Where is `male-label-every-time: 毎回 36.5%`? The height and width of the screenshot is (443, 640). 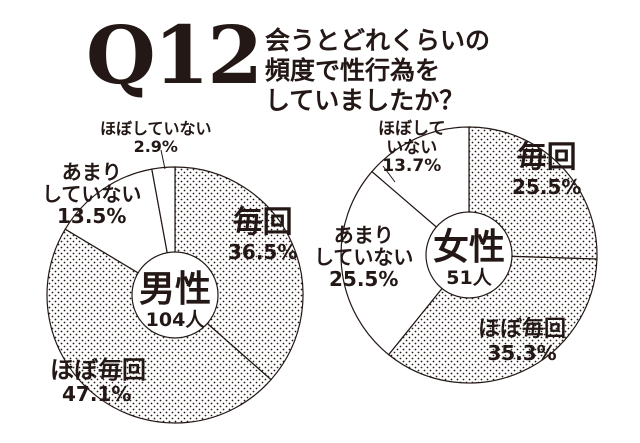 male-label-every-time: 毎回 36.5% is located at coordinates (263, 234).